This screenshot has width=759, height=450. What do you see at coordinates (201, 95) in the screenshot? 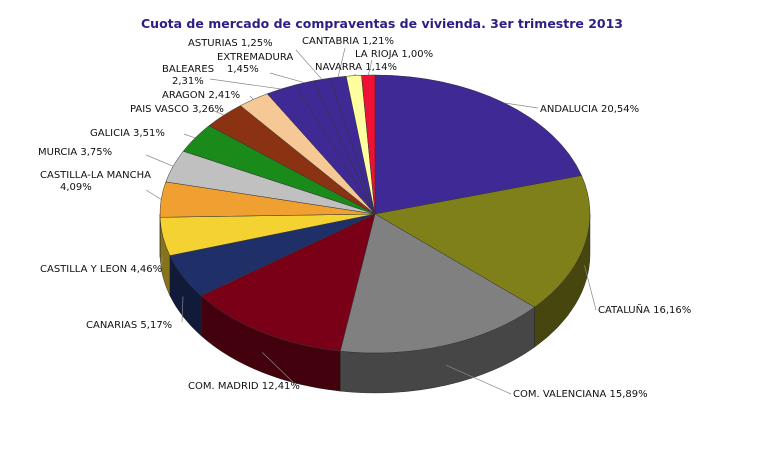
I see `slice-label: ARAGON 2,41%` at bounding box center [201, 95].